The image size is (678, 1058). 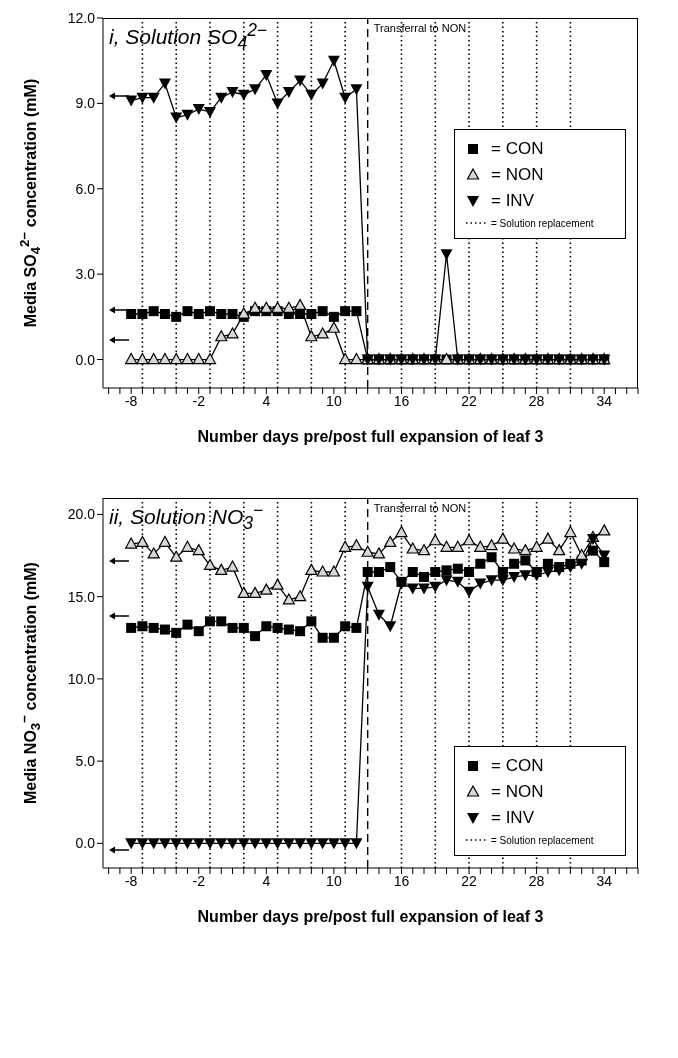 I want to click on y-tick-label: 5.0, so click(x=85, y=761).